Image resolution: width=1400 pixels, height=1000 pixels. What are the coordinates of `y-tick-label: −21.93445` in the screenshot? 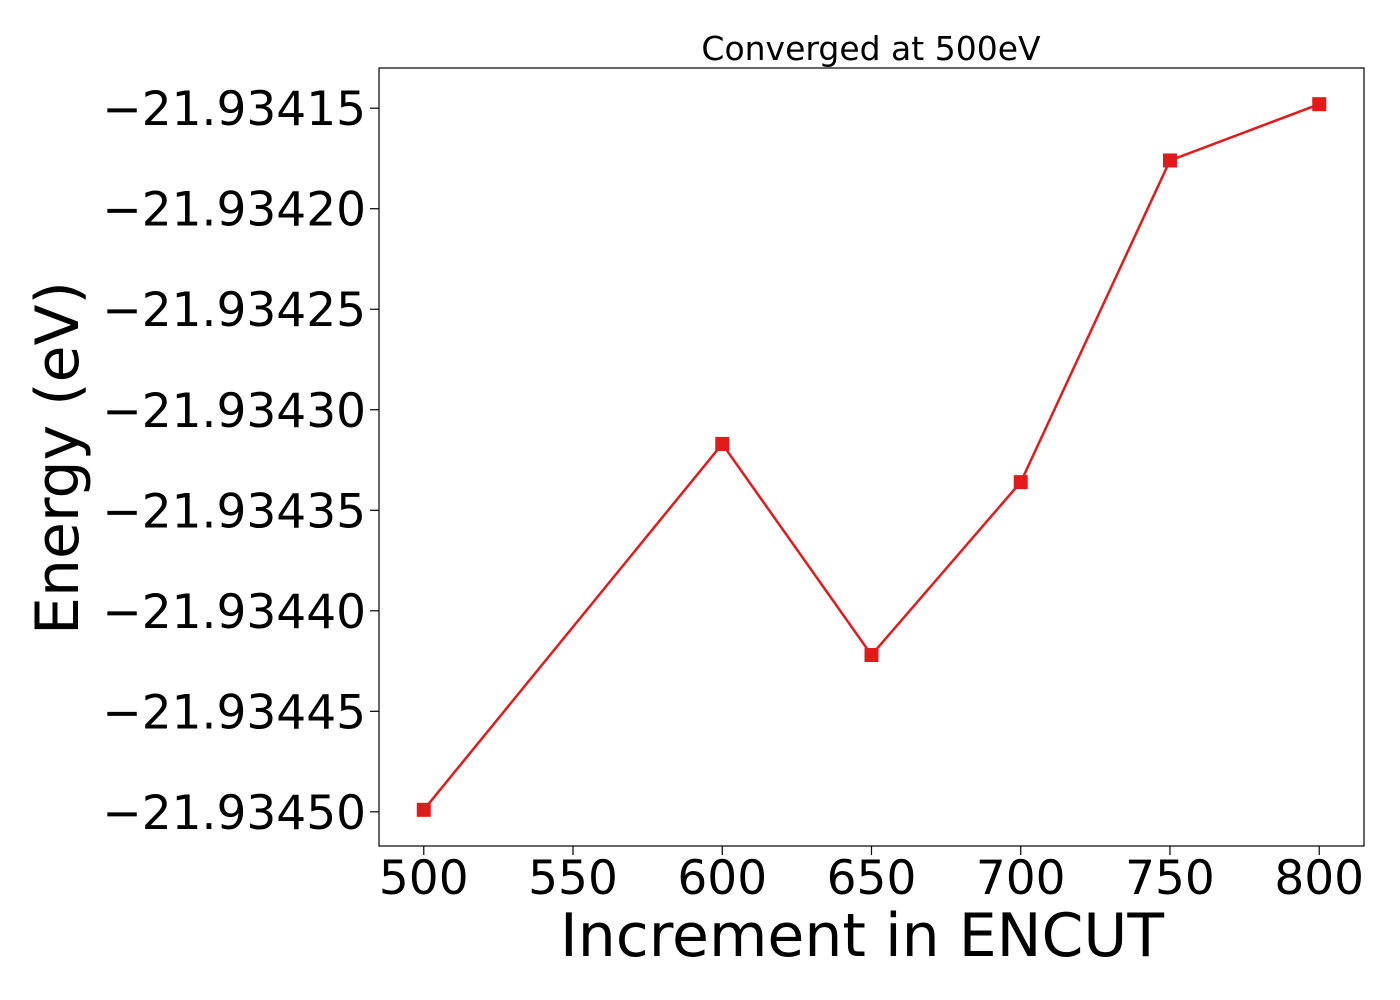 It's located at (234, 712).